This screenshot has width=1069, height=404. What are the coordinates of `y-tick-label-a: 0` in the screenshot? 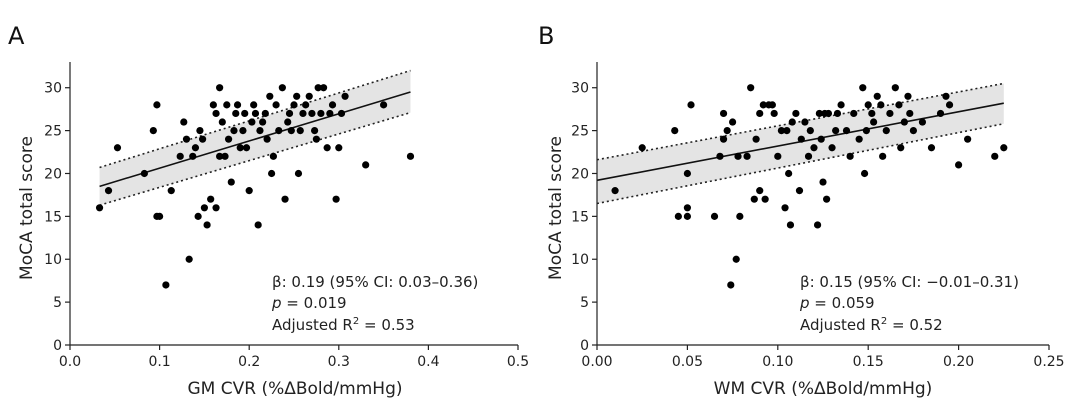 It's located at (57, 346).